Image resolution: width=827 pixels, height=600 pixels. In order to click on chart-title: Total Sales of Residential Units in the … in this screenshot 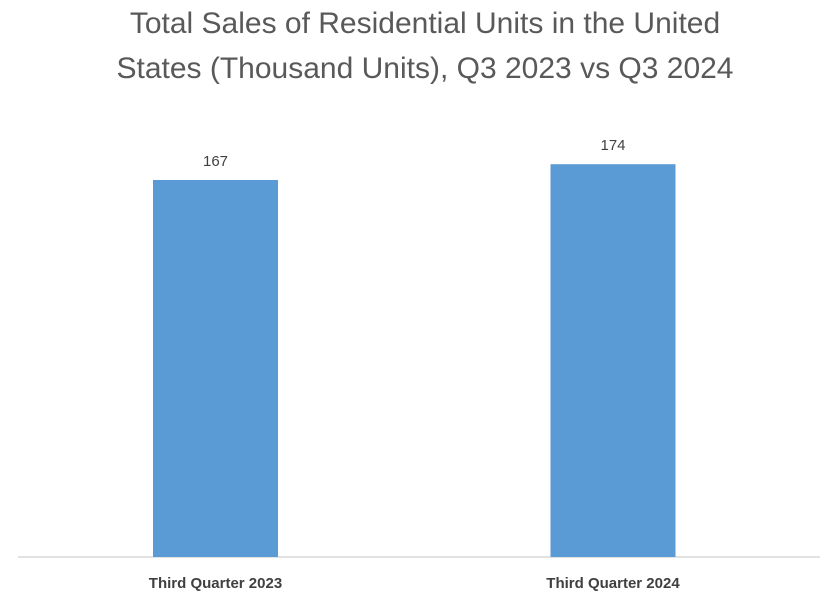, I will do `click(424, 46)`.